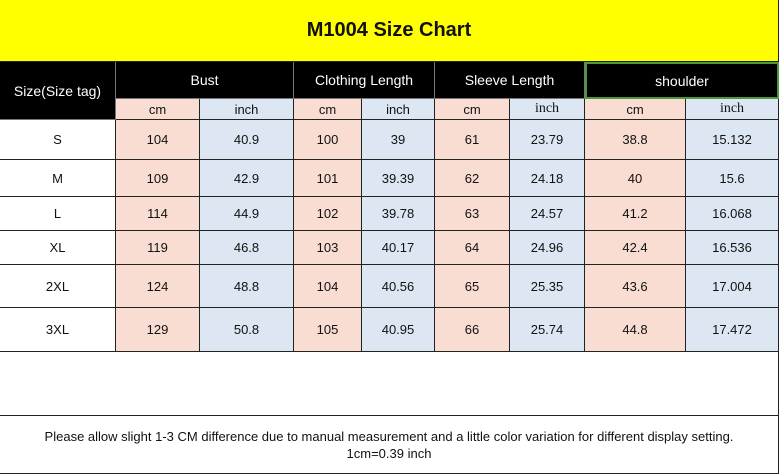 This screenshot has height=474, width=779. Describe the element at coordinates (328, 140) in the screenshot. I see `value-cell: 100` at that location.